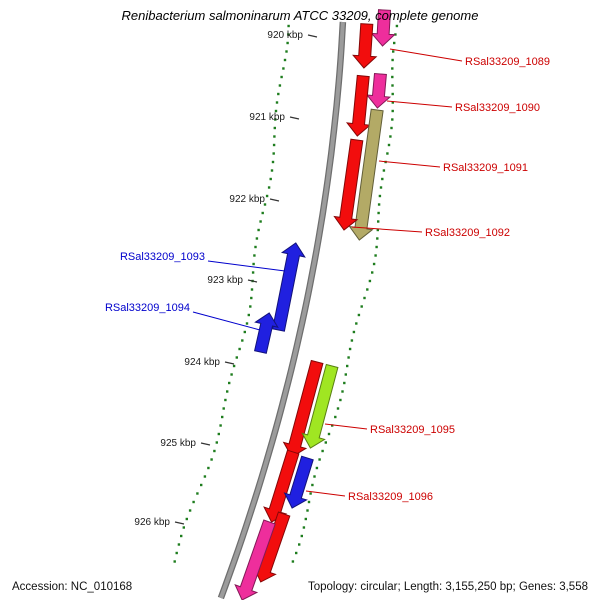 The width and height of the screenshot is (600, 600). What do you see at coordinates (178, 443) in the screenshot?
I see `scale-tick-label: 925 kbp` at bounding box center [178, 443].